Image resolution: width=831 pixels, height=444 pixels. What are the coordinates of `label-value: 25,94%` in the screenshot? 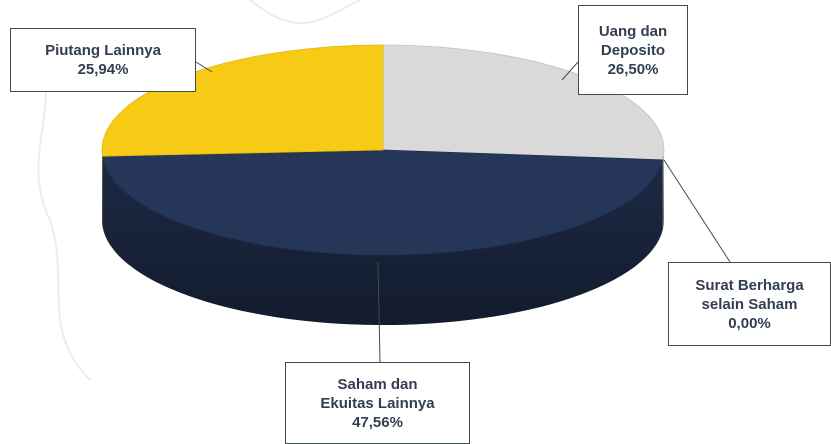 It's located at (103, 69).